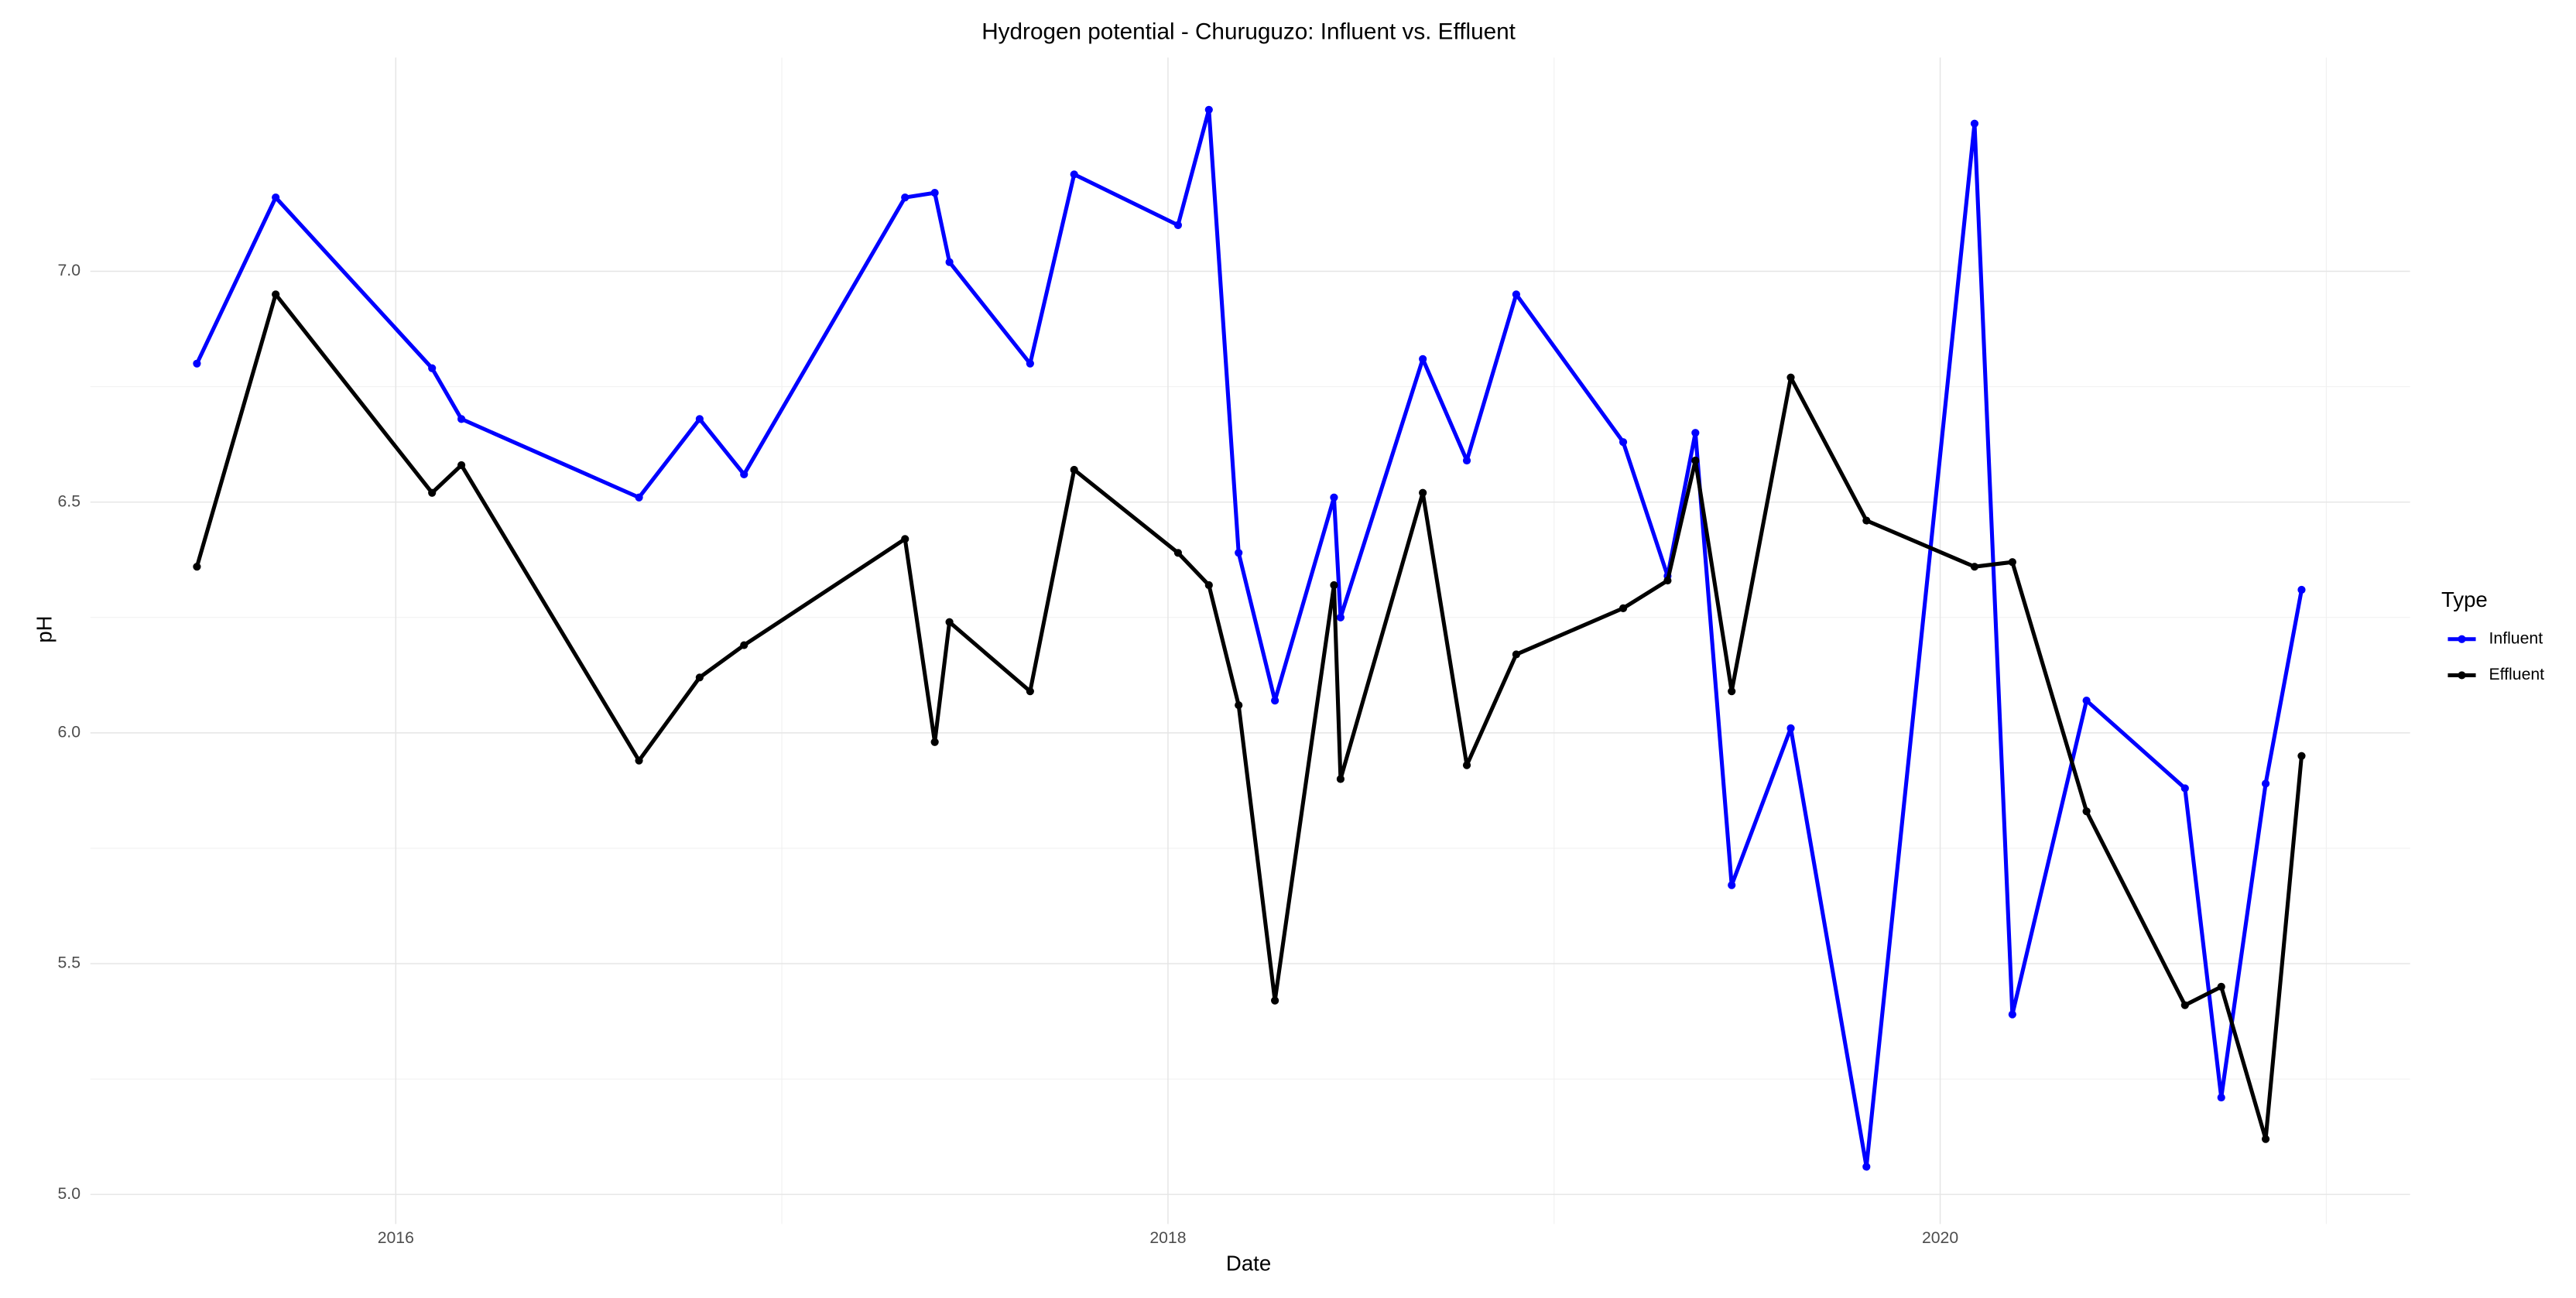  I want to click on y-tick-label: 6.0, so click(69, 732).